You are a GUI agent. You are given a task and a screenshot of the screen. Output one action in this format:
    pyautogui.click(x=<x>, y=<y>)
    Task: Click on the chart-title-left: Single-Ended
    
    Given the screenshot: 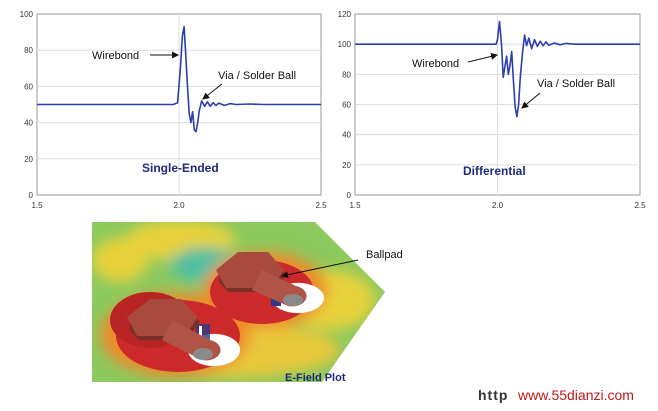 What is the action you would take?
    pyautogui.click(x=180, y=168)
    